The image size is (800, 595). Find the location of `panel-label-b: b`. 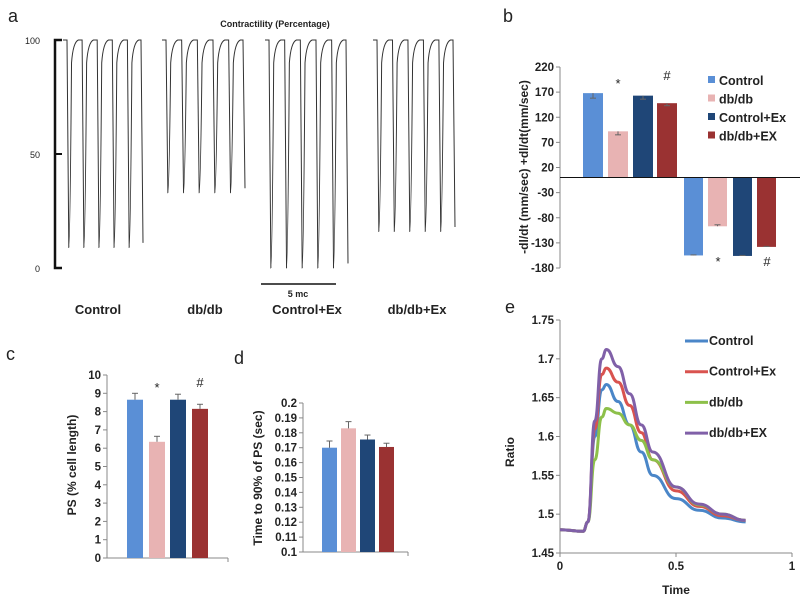

panel-label-b: b is located at coordinates (508, 16).